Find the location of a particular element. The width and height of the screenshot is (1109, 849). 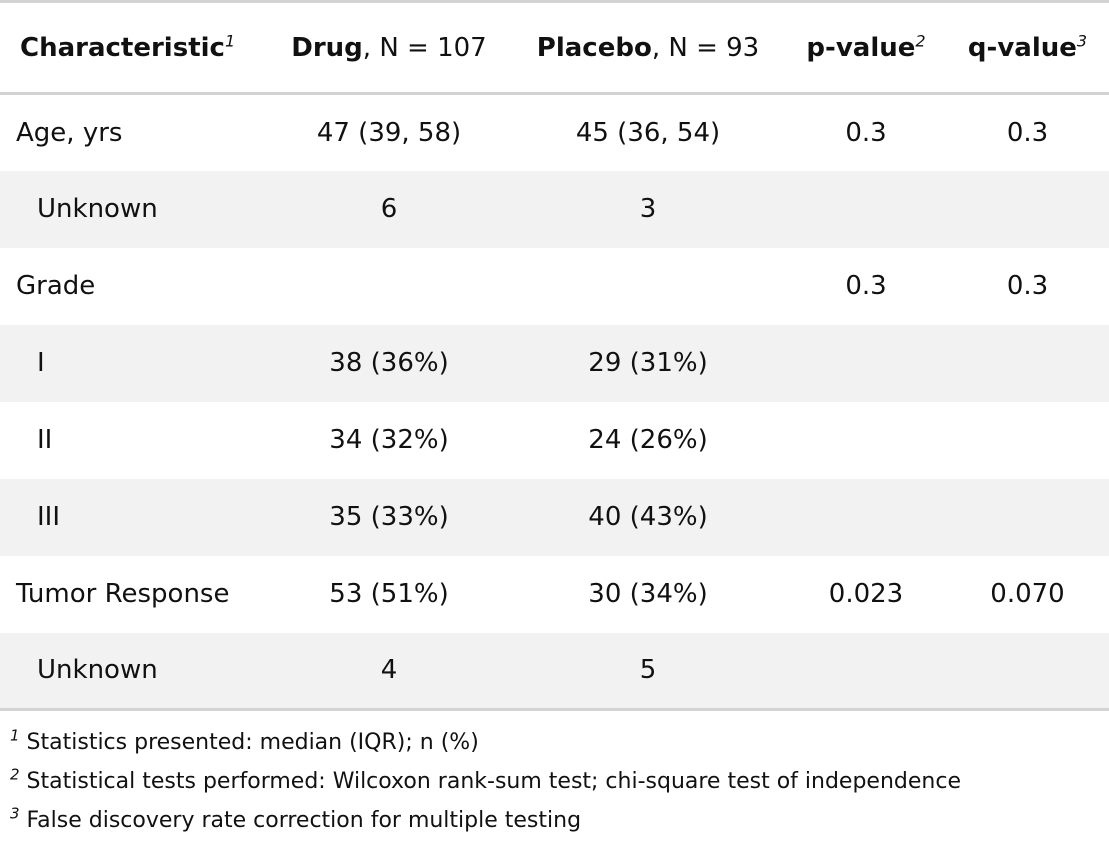

cell-drug: 38 (36%) is located at coordinates (389, 363).